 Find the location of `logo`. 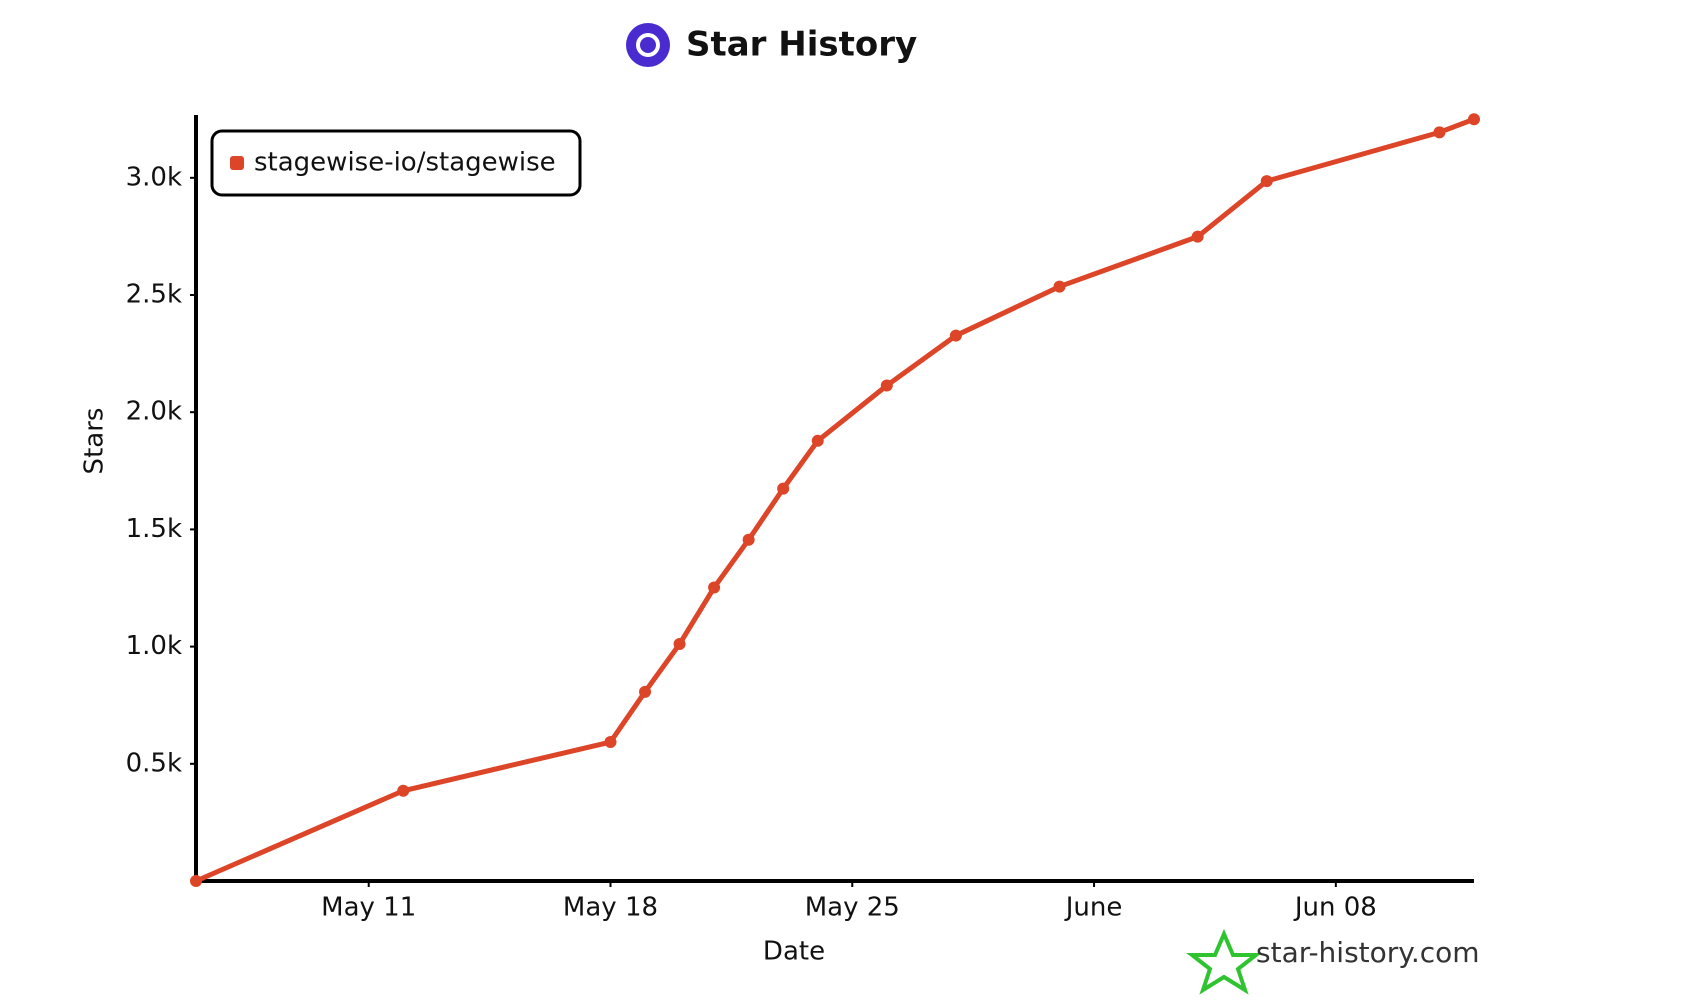

logo is located at coordinates (648, 45).